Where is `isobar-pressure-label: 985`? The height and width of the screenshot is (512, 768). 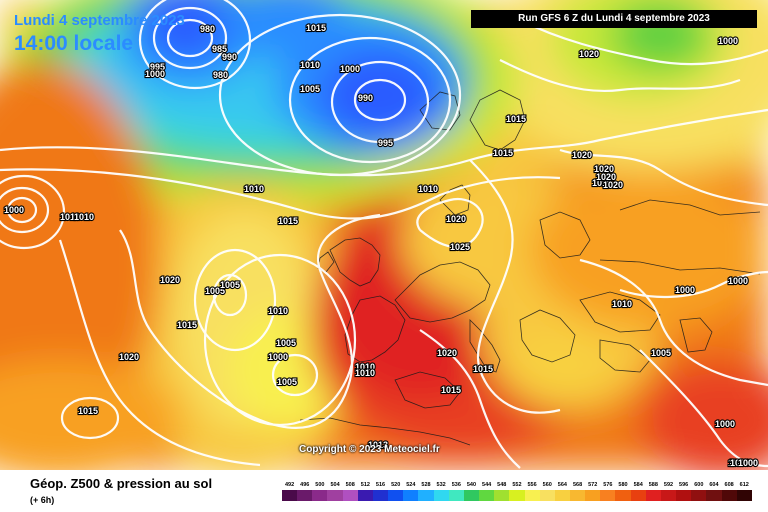 isobar-pressure-label: 985 is located at coordinates (219, 49).